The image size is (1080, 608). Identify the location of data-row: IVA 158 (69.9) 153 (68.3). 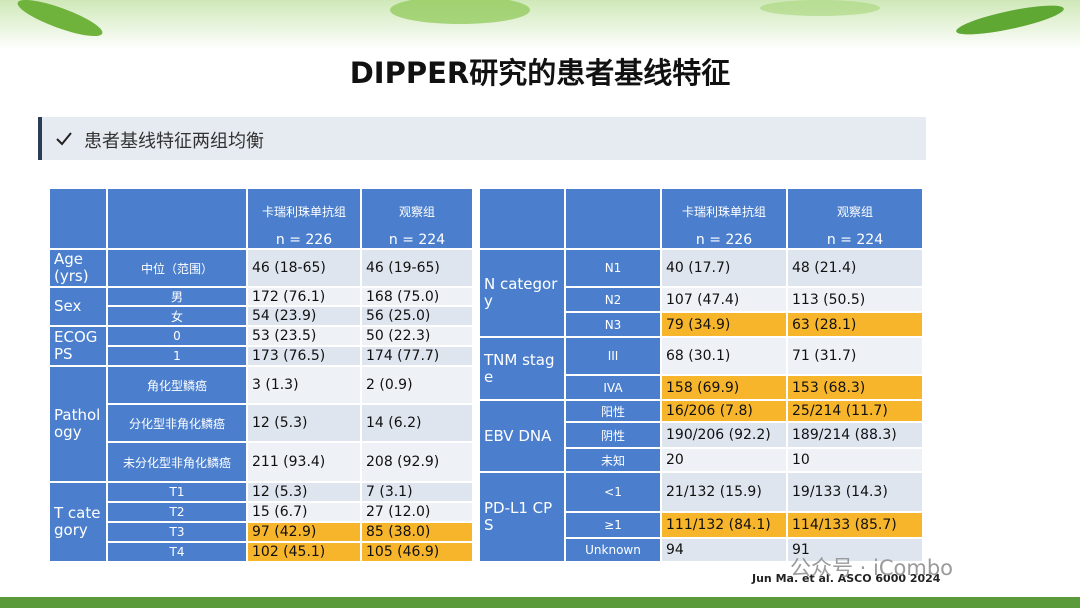
(701, 387).